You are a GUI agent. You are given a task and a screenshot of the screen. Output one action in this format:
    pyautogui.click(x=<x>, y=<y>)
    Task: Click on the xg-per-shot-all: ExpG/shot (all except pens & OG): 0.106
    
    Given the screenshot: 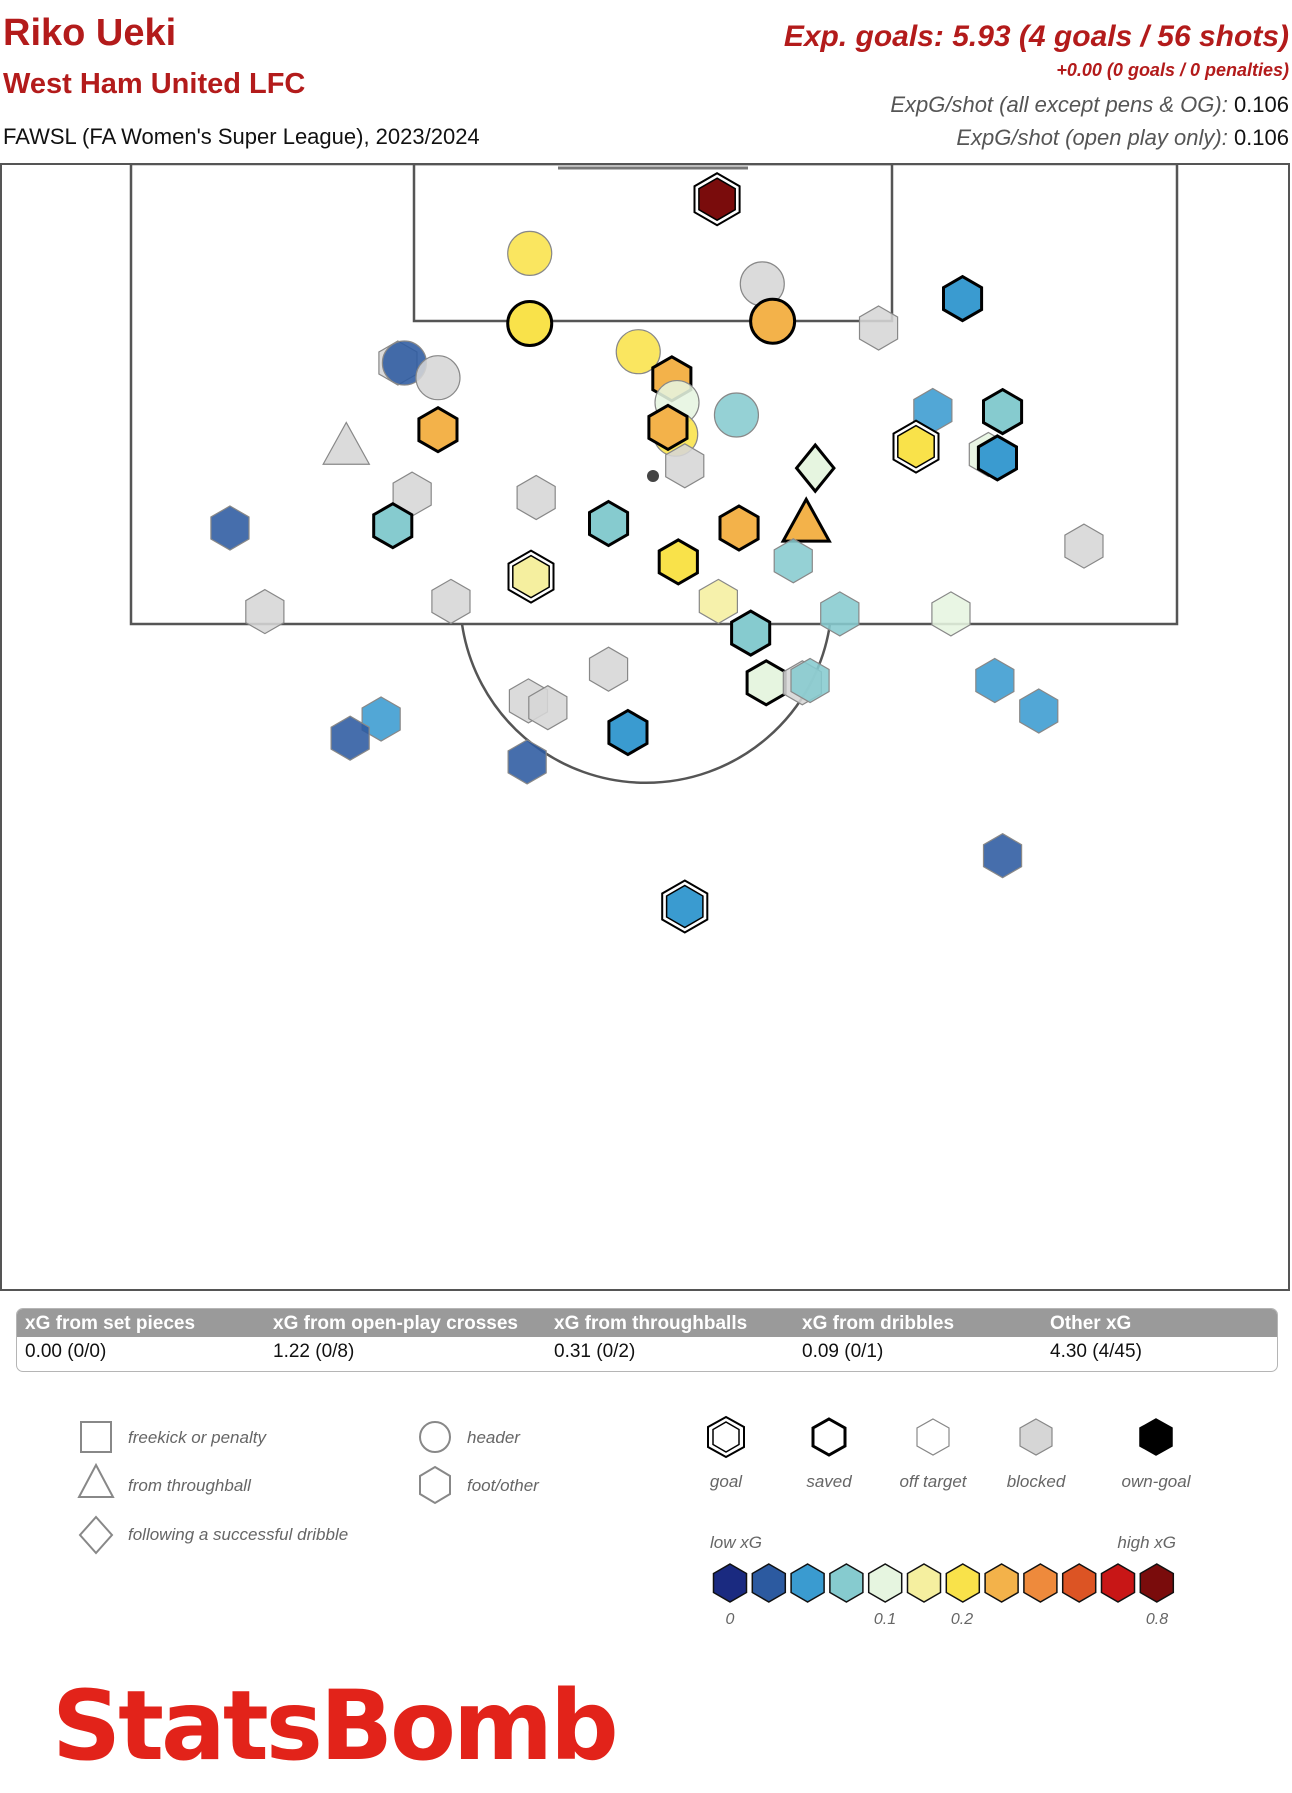 What is the action you would take?
    pyautogui.click(x=1089, y=105)
    